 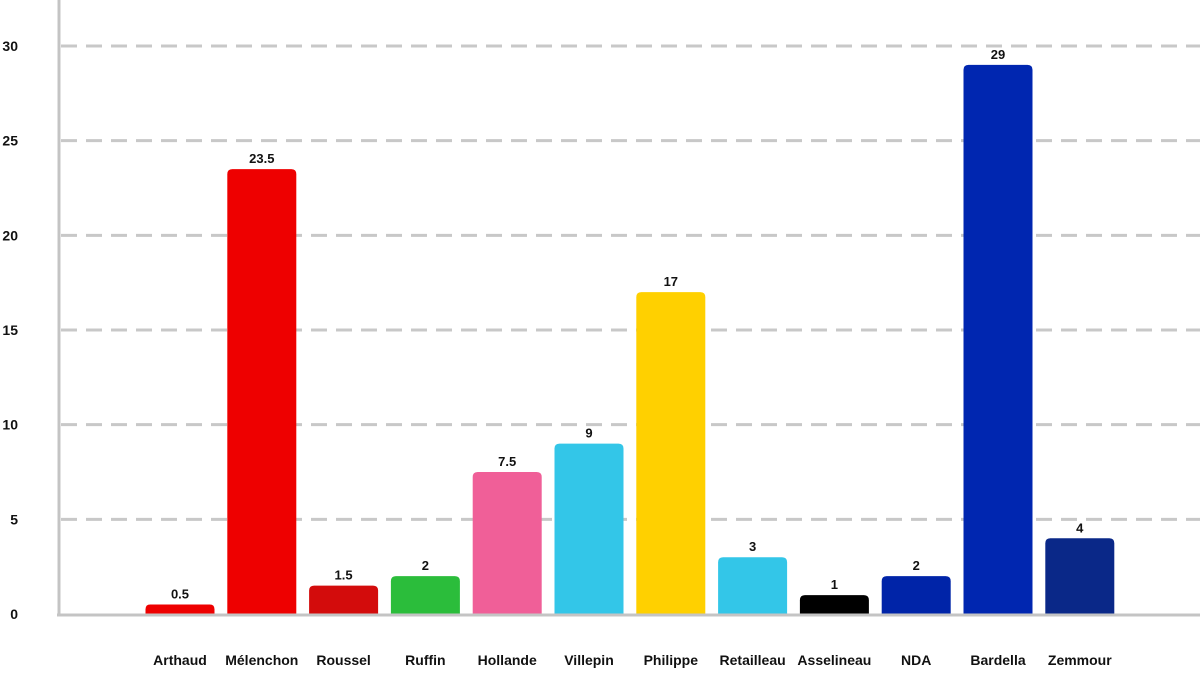 I want to click on y-tick-label: 20, so click(x=10, y=235).